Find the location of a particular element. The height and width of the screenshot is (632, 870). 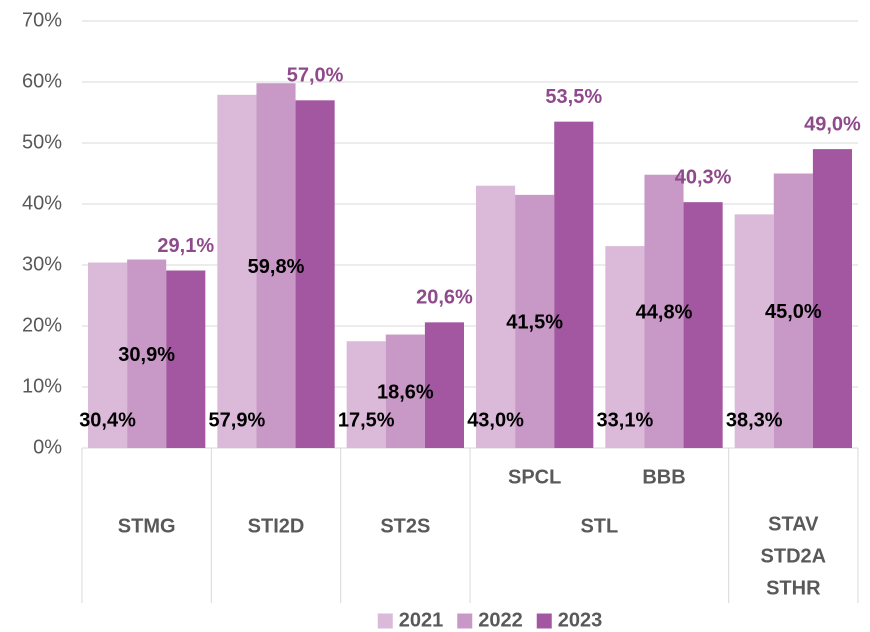

y-tick-label: 60% is located at coordinates (42, 81).